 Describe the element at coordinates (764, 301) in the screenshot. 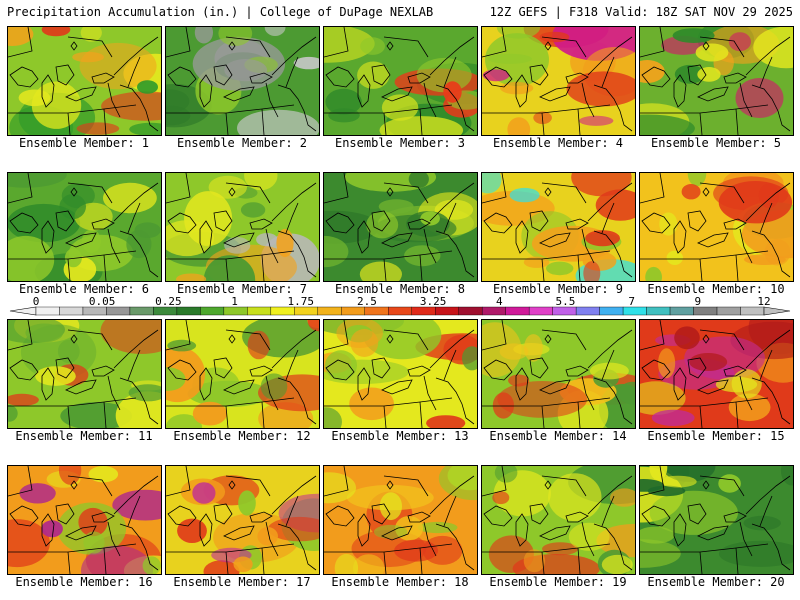

I see `colorbar-tick-label: 12` at that location.